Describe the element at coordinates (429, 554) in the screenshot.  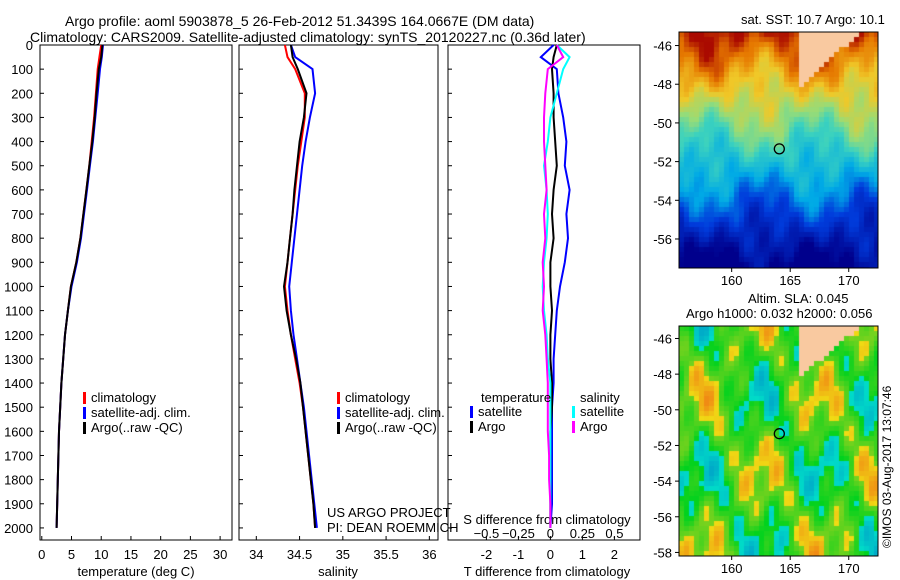
I see `salinity-tick-label: 36` at that location.